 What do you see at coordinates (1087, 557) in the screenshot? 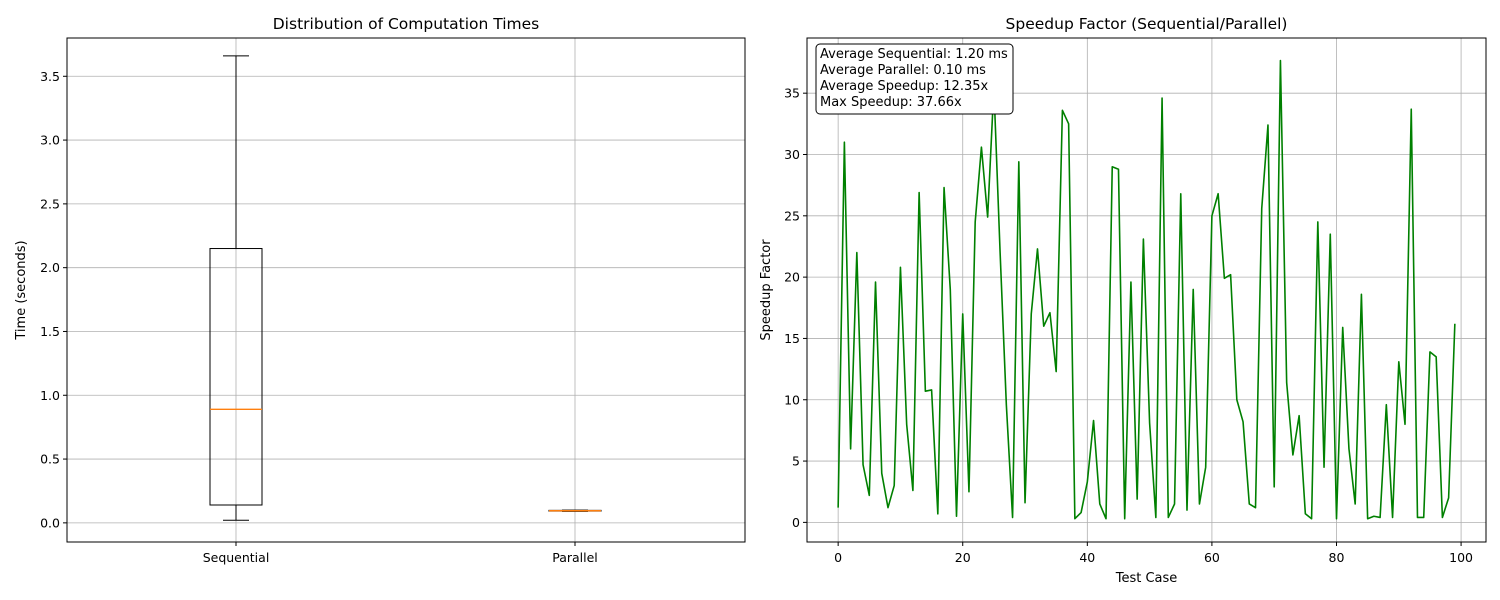
I see `speedup-x-tick-label: 40` at bounding box center [1087, 557].